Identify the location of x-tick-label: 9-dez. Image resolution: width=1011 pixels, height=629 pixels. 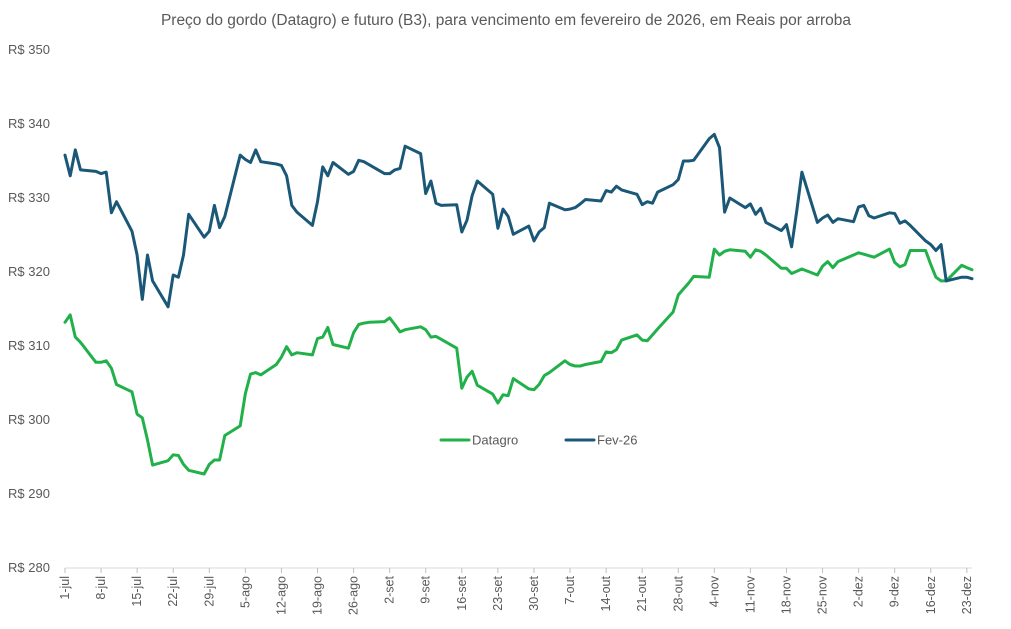
(895, 591).